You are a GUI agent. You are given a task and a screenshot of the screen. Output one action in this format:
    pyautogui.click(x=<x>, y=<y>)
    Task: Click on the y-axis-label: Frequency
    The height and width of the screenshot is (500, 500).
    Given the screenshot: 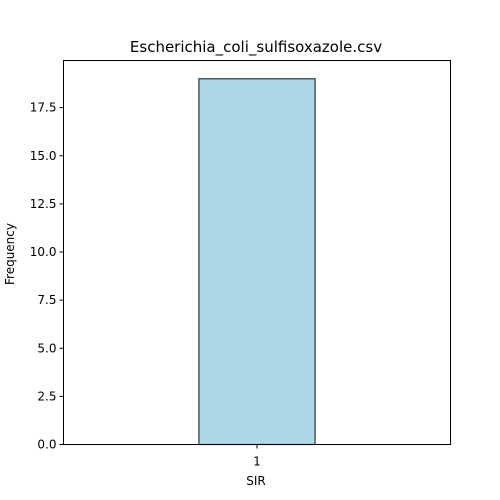 What is the action you would take?
    pyautogui.click(x=10, y=254)
    